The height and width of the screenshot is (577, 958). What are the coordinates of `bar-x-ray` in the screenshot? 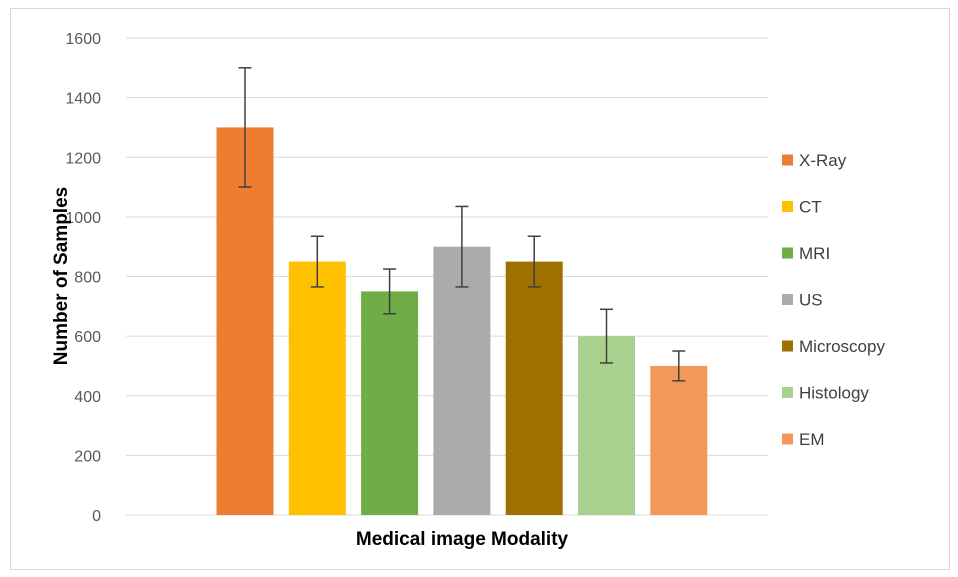 It's located at (245, 321).